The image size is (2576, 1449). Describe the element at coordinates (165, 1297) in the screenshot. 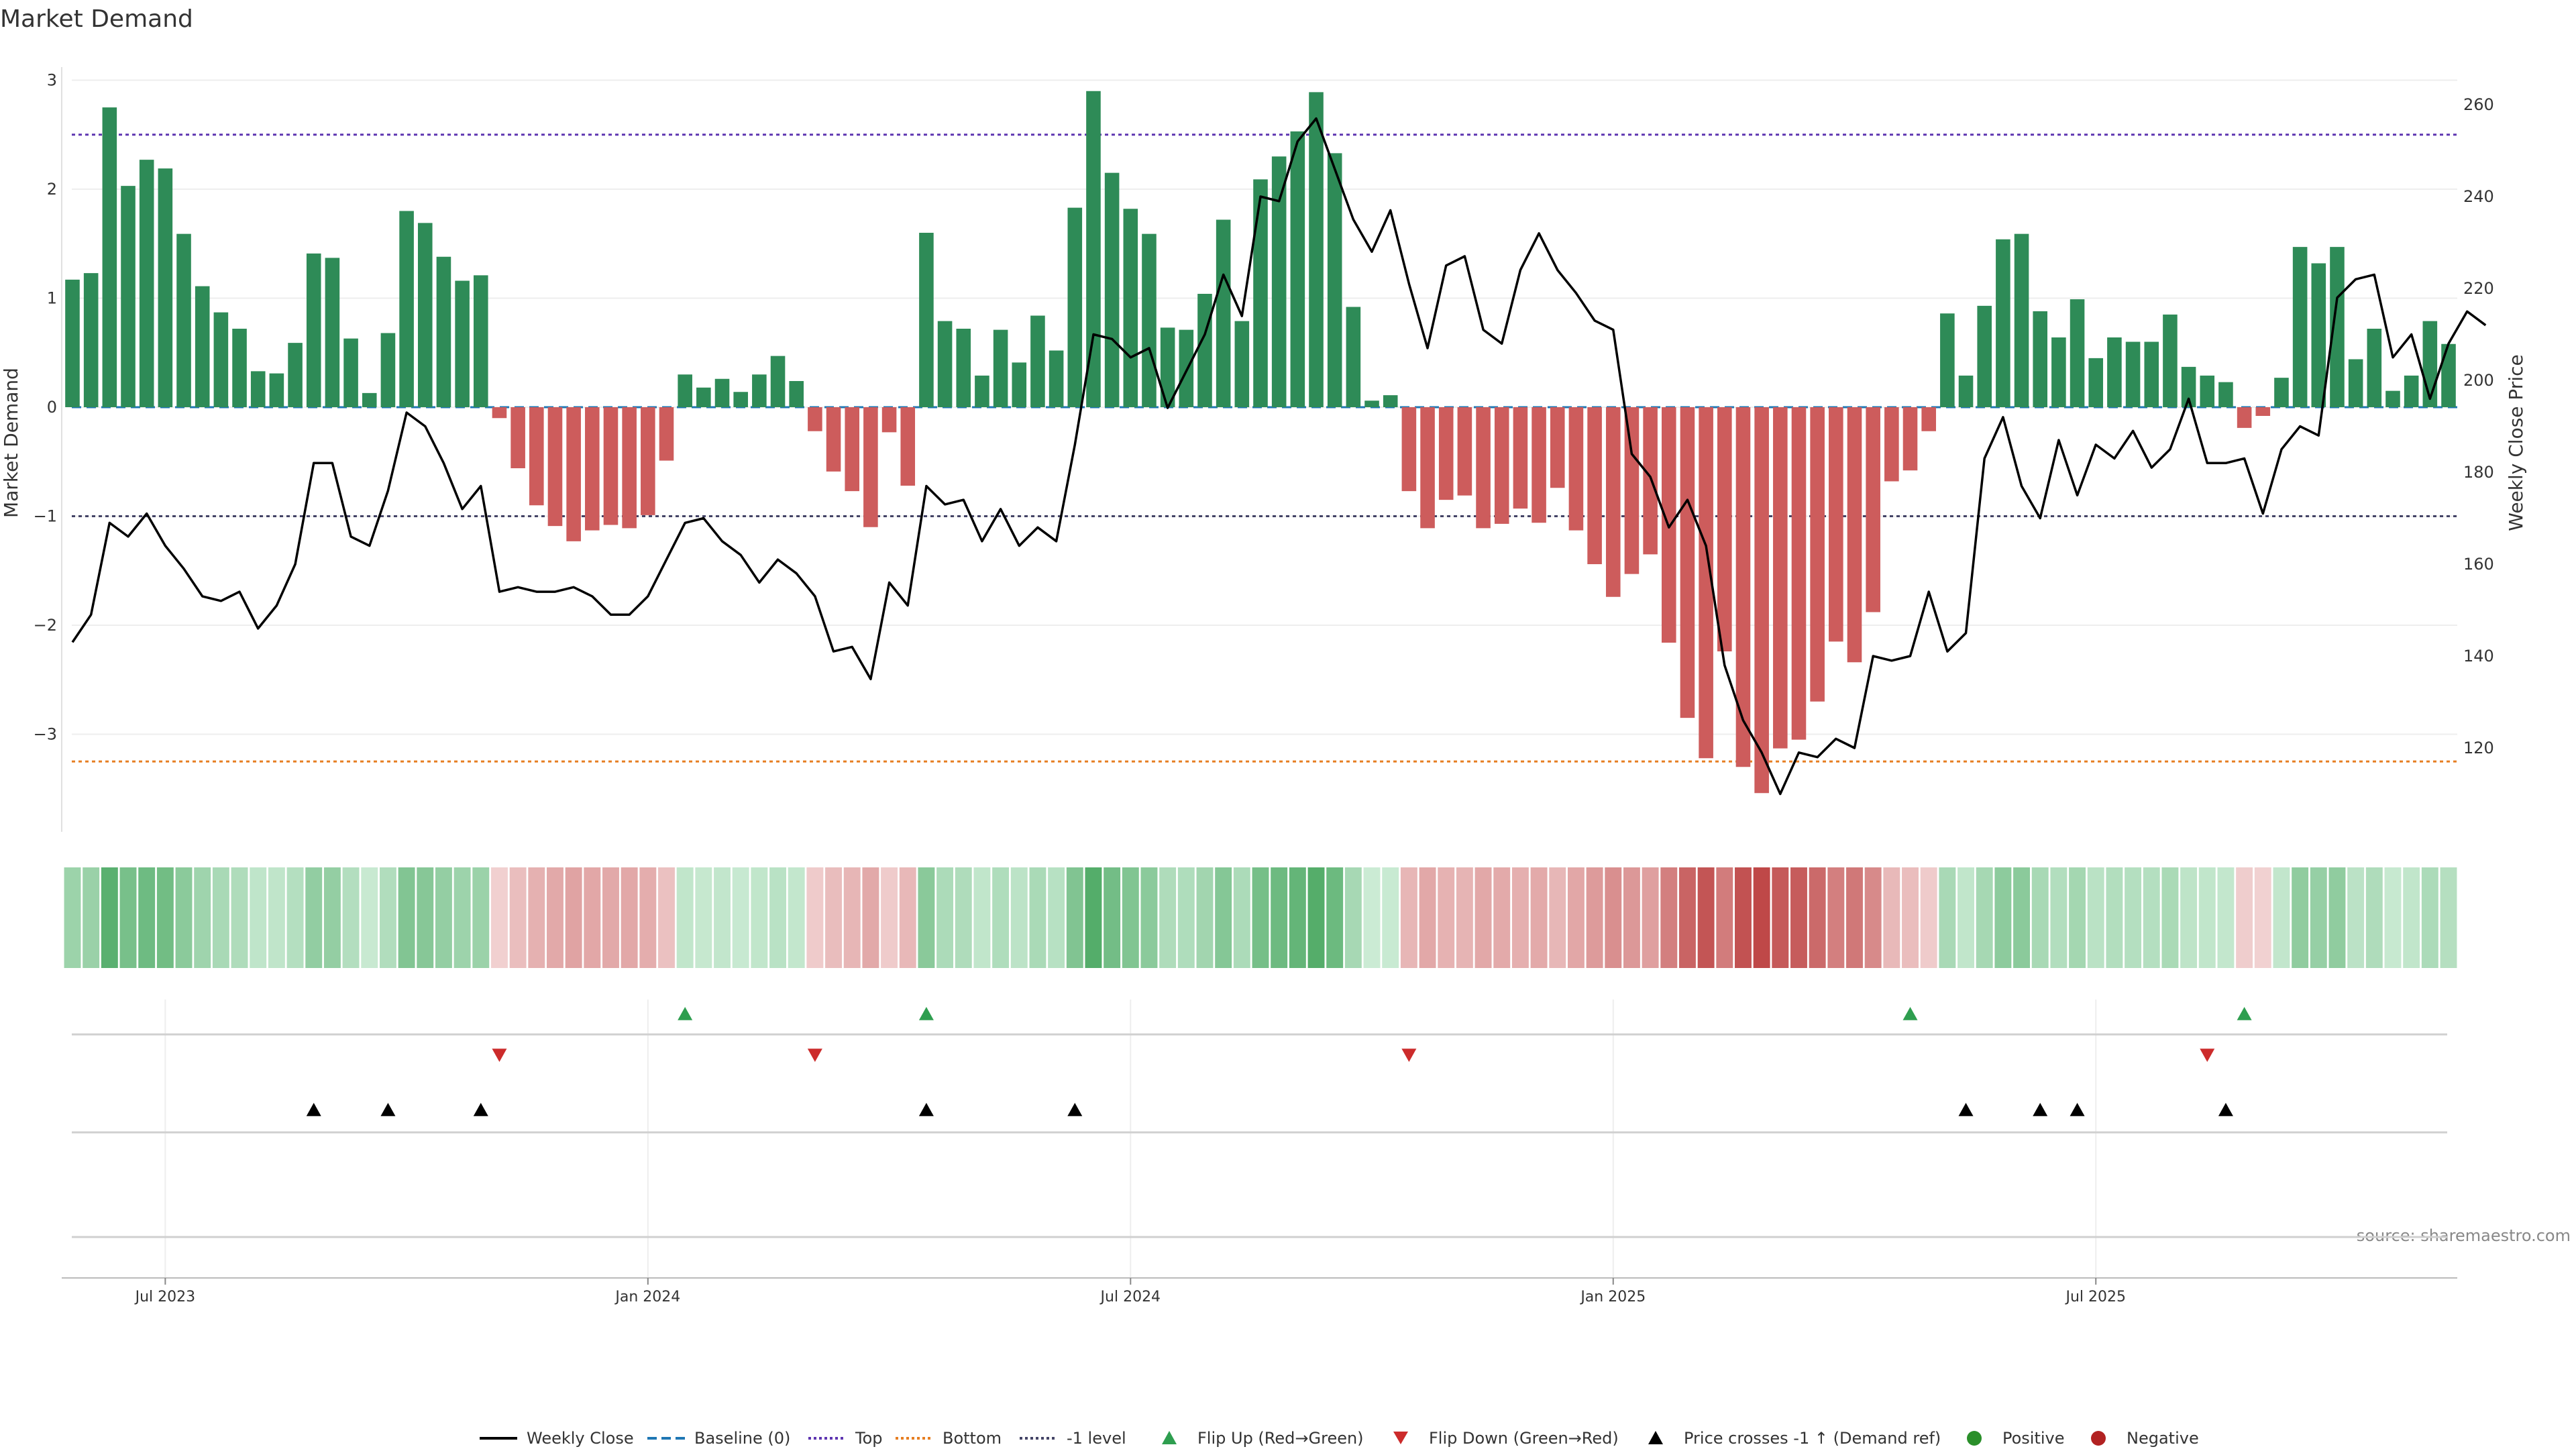

I see `x-tick-label: Jul 2023` at that location.